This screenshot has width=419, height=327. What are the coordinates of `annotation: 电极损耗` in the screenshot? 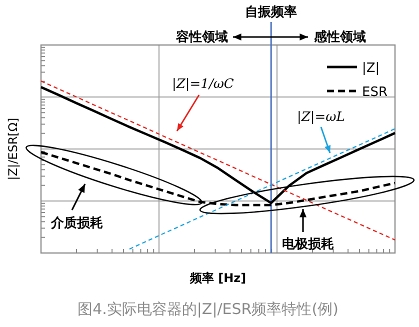 It's located at (308, 244).